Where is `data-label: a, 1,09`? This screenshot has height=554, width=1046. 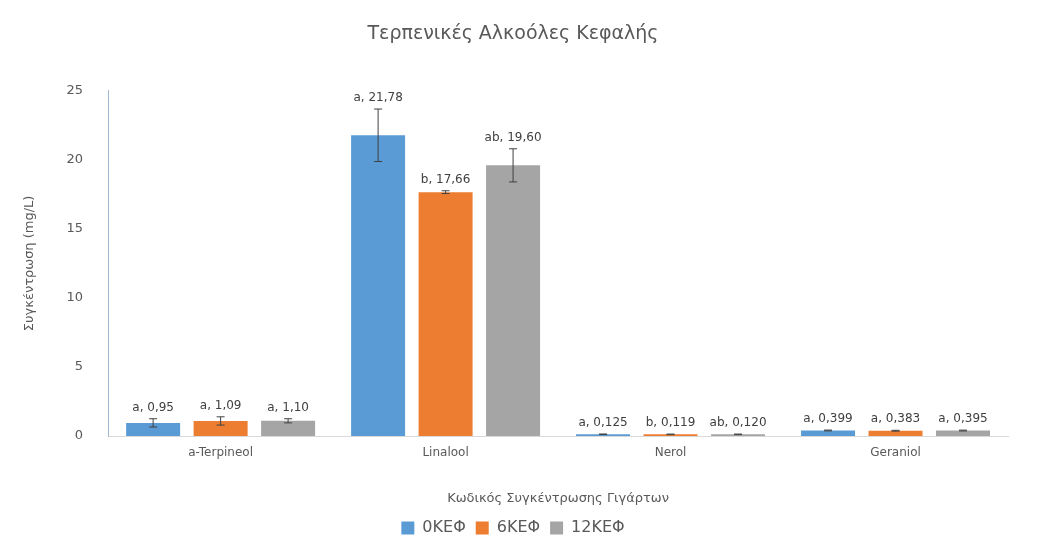
data-label: a, 1,09 is located at coordinates (220, 404).